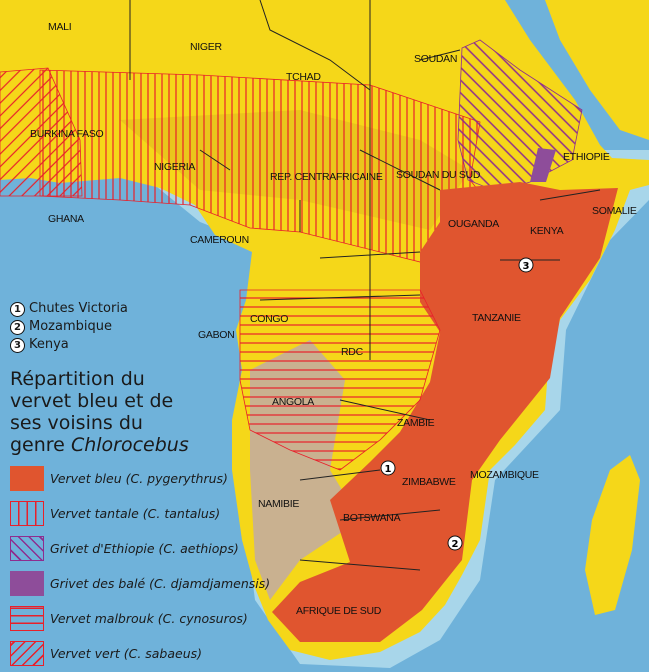 This screenshot has width=649, height=672. I want to click on range-sabaeus, so click(41, 132).